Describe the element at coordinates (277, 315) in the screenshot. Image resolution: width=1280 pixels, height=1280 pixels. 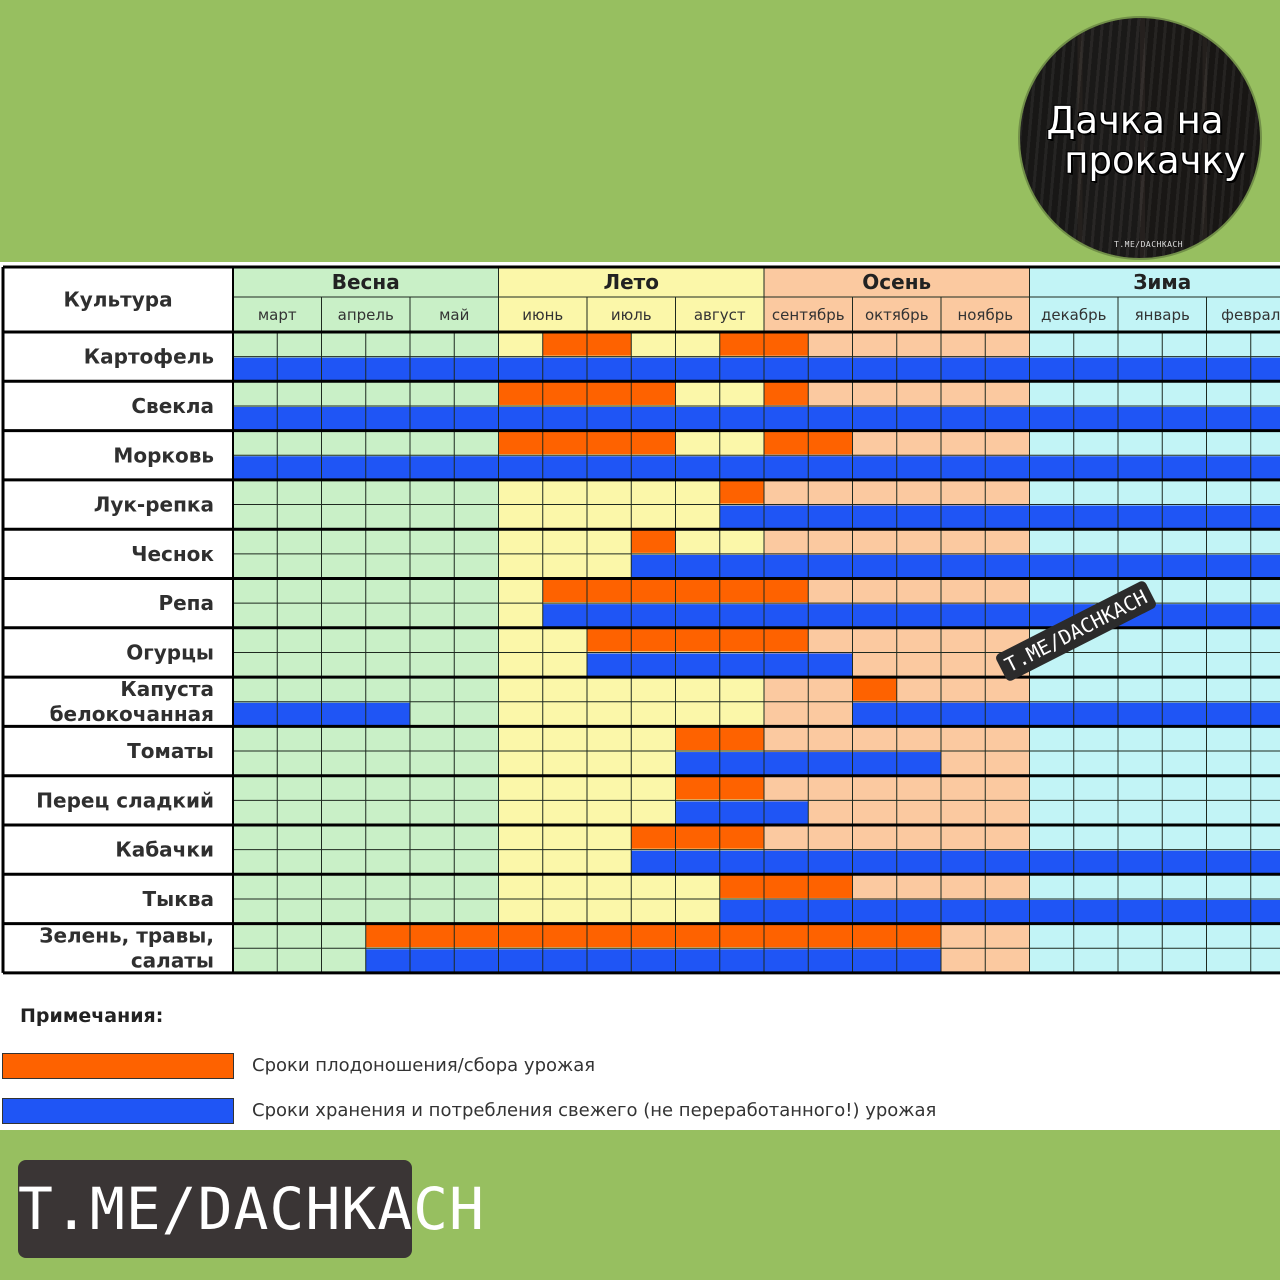
I see `month-label: март` at that location.